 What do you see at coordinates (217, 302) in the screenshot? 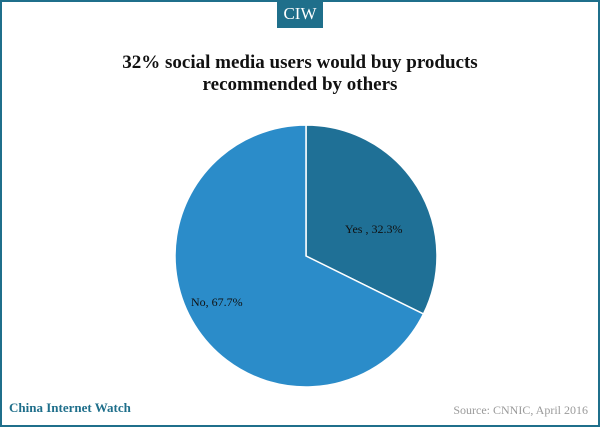
I see `pie-label-no: No, 67.7%` at bounding box center [217, 302].